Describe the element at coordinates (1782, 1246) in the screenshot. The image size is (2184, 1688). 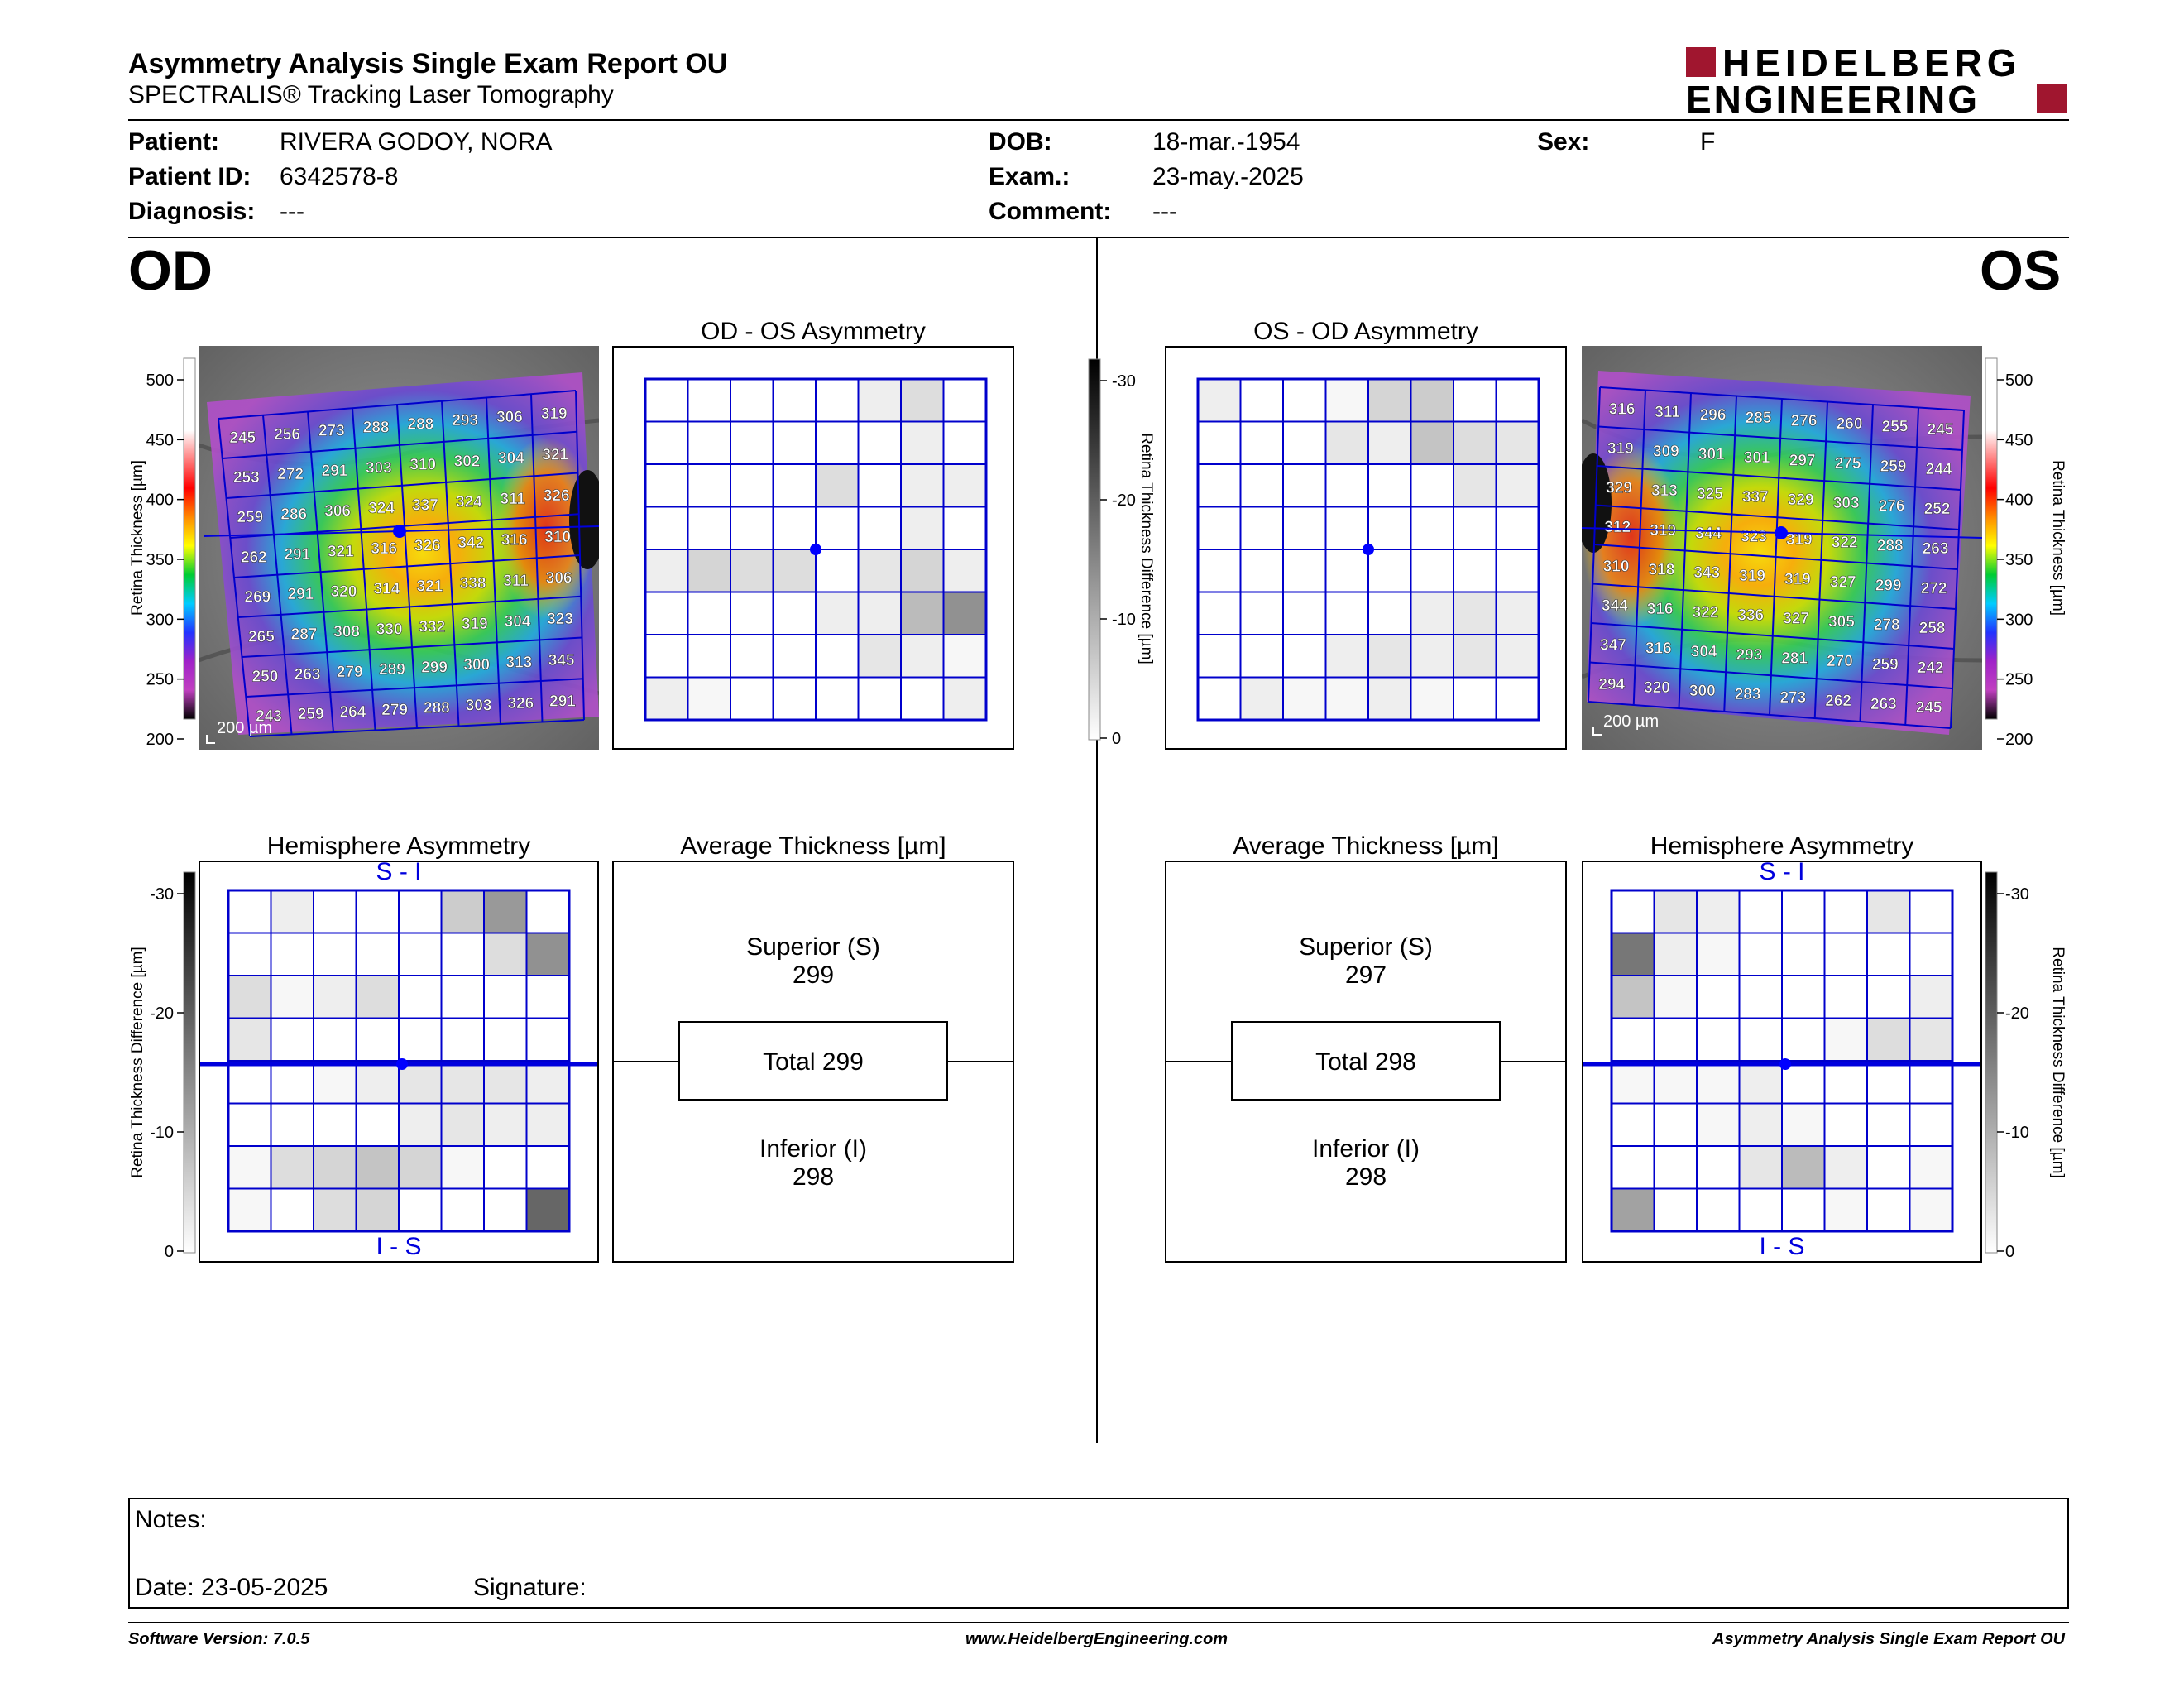
I see `os-hemi-bottom-label: I - S` at that location.